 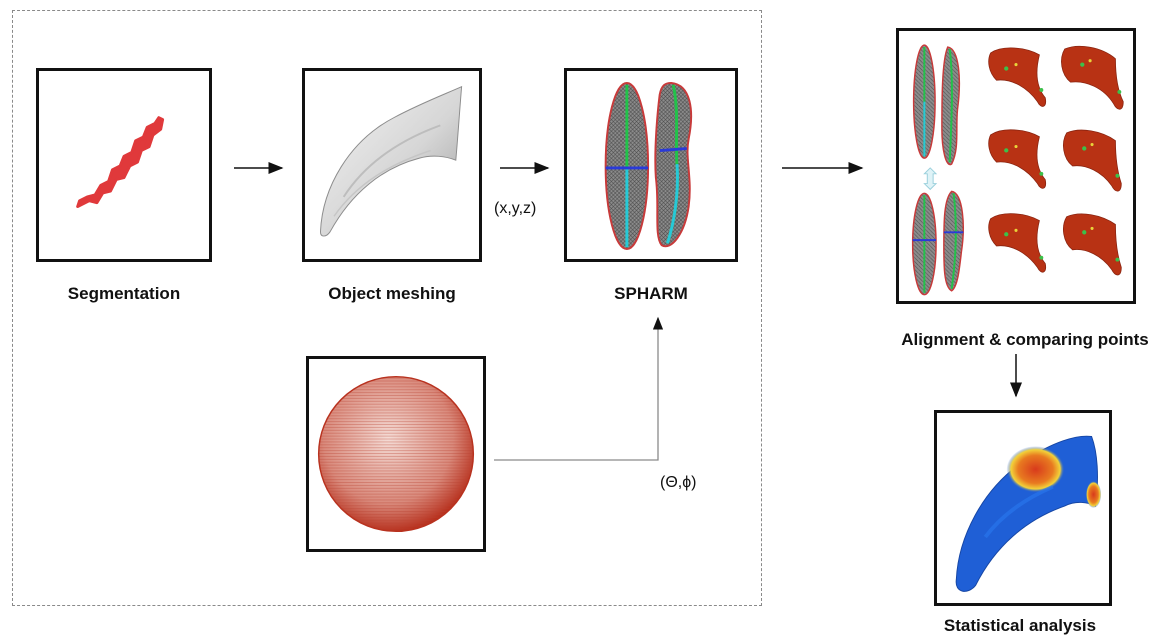 I want to click on cartesian-coord-label: (x,y,z), so click(x=515, y=208).